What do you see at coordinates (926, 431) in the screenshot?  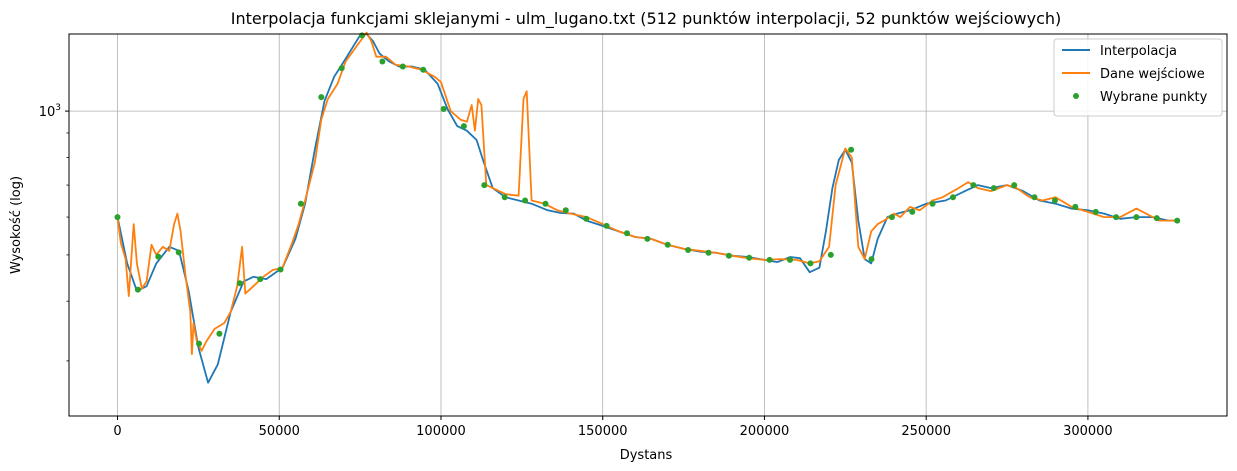 I see `x-tick-label: 250000` at bounding box center [926, 431].